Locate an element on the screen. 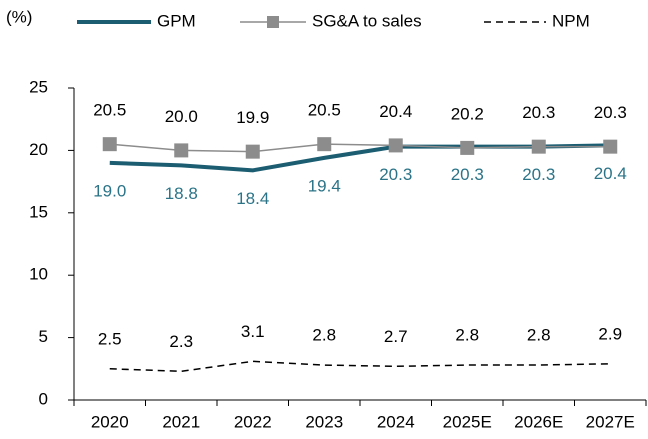  y-tick-label: 5 is located at coordinates (43, 336).